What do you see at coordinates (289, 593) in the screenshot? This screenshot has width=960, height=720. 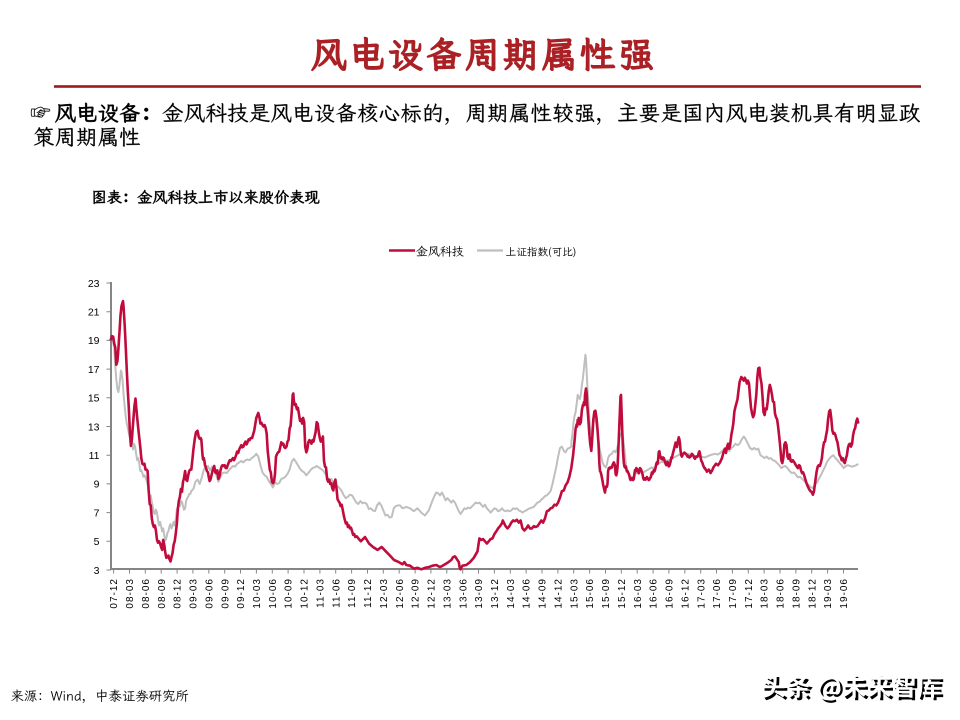 I see `svg-text: 10-09` at bounding box center [289, 593].